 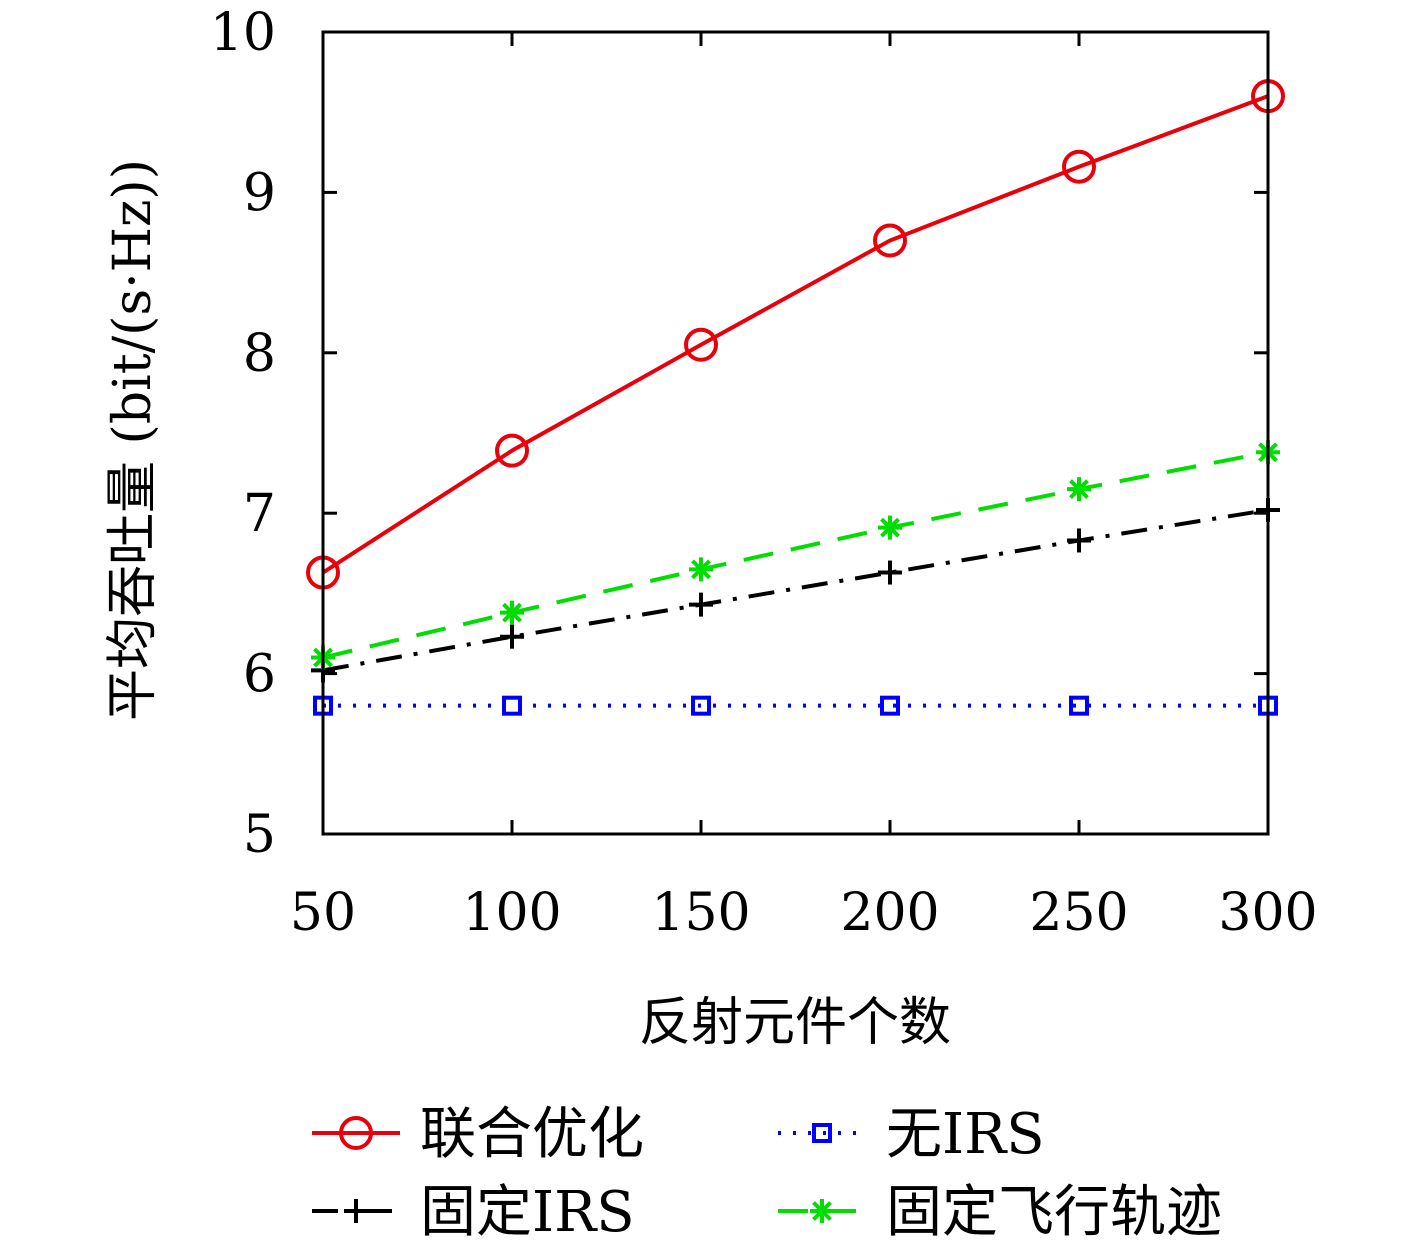 I want to click on y-tick-label: 6, so click(x=259, y=675).